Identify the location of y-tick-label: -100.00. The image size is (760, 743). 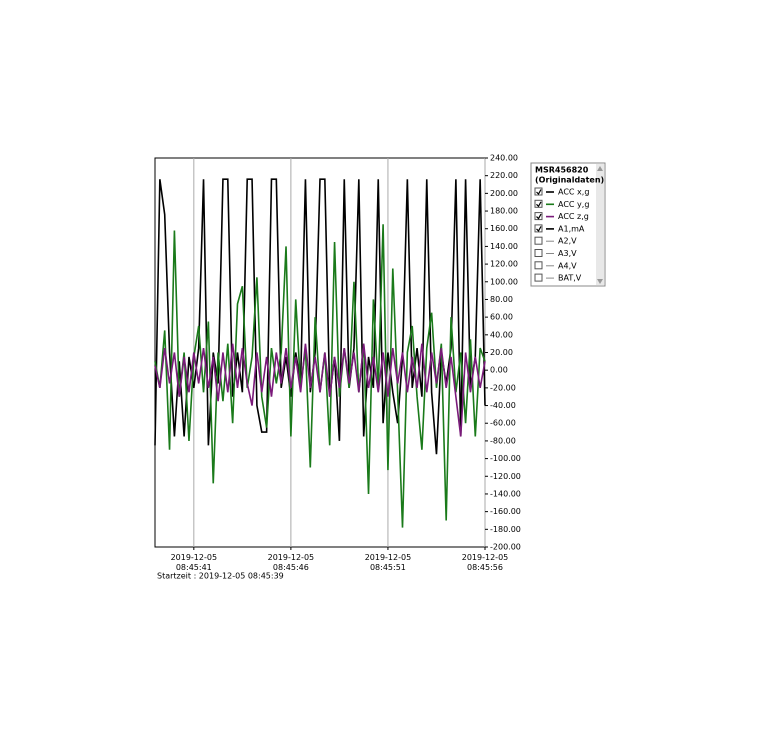
(505, 458).